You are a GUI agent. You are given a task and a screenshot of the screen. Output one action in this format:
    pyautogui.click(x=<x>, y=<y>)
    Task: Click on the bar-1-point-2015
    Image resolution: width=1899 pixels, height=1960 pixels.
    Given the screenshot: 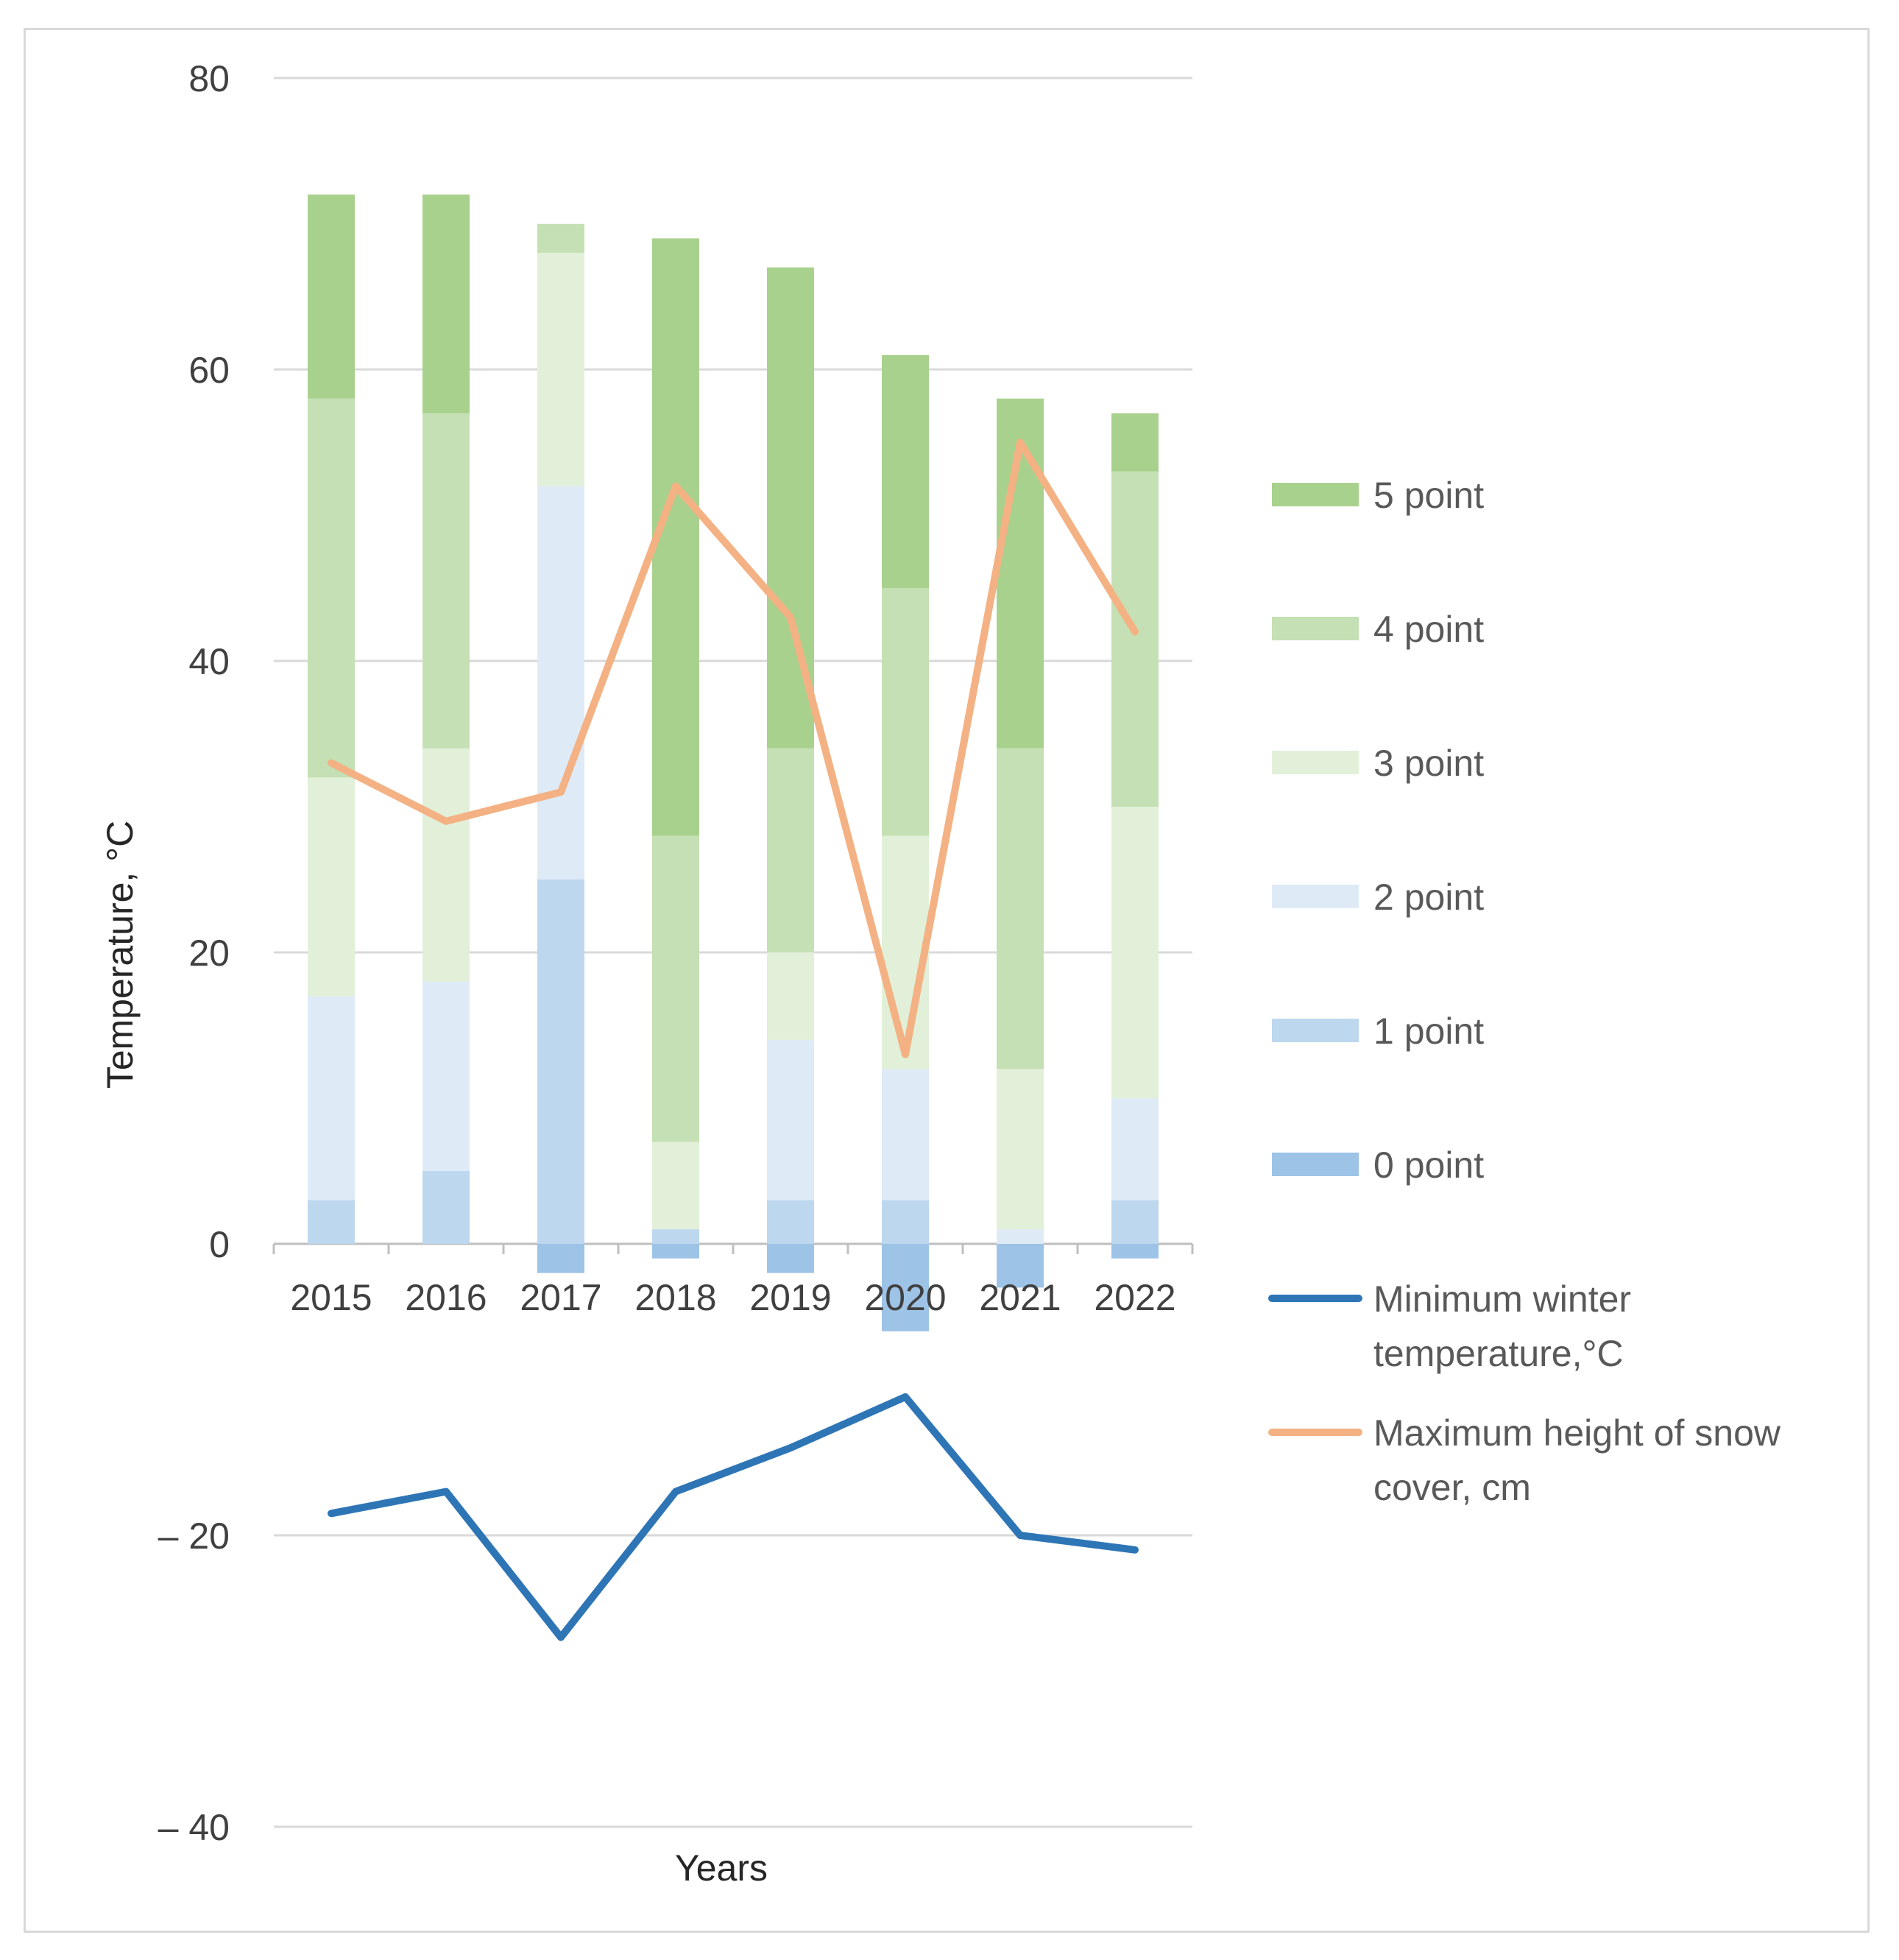 What is the action you would take?
    pyautogui.click(x=331, y=1222)
    